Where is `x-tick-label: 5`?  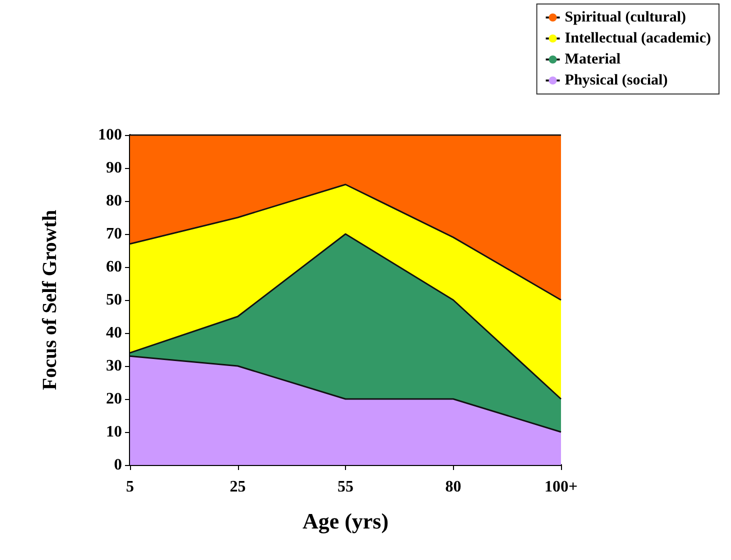
x-tick-label: 5 is located at coordinates (130, 487).